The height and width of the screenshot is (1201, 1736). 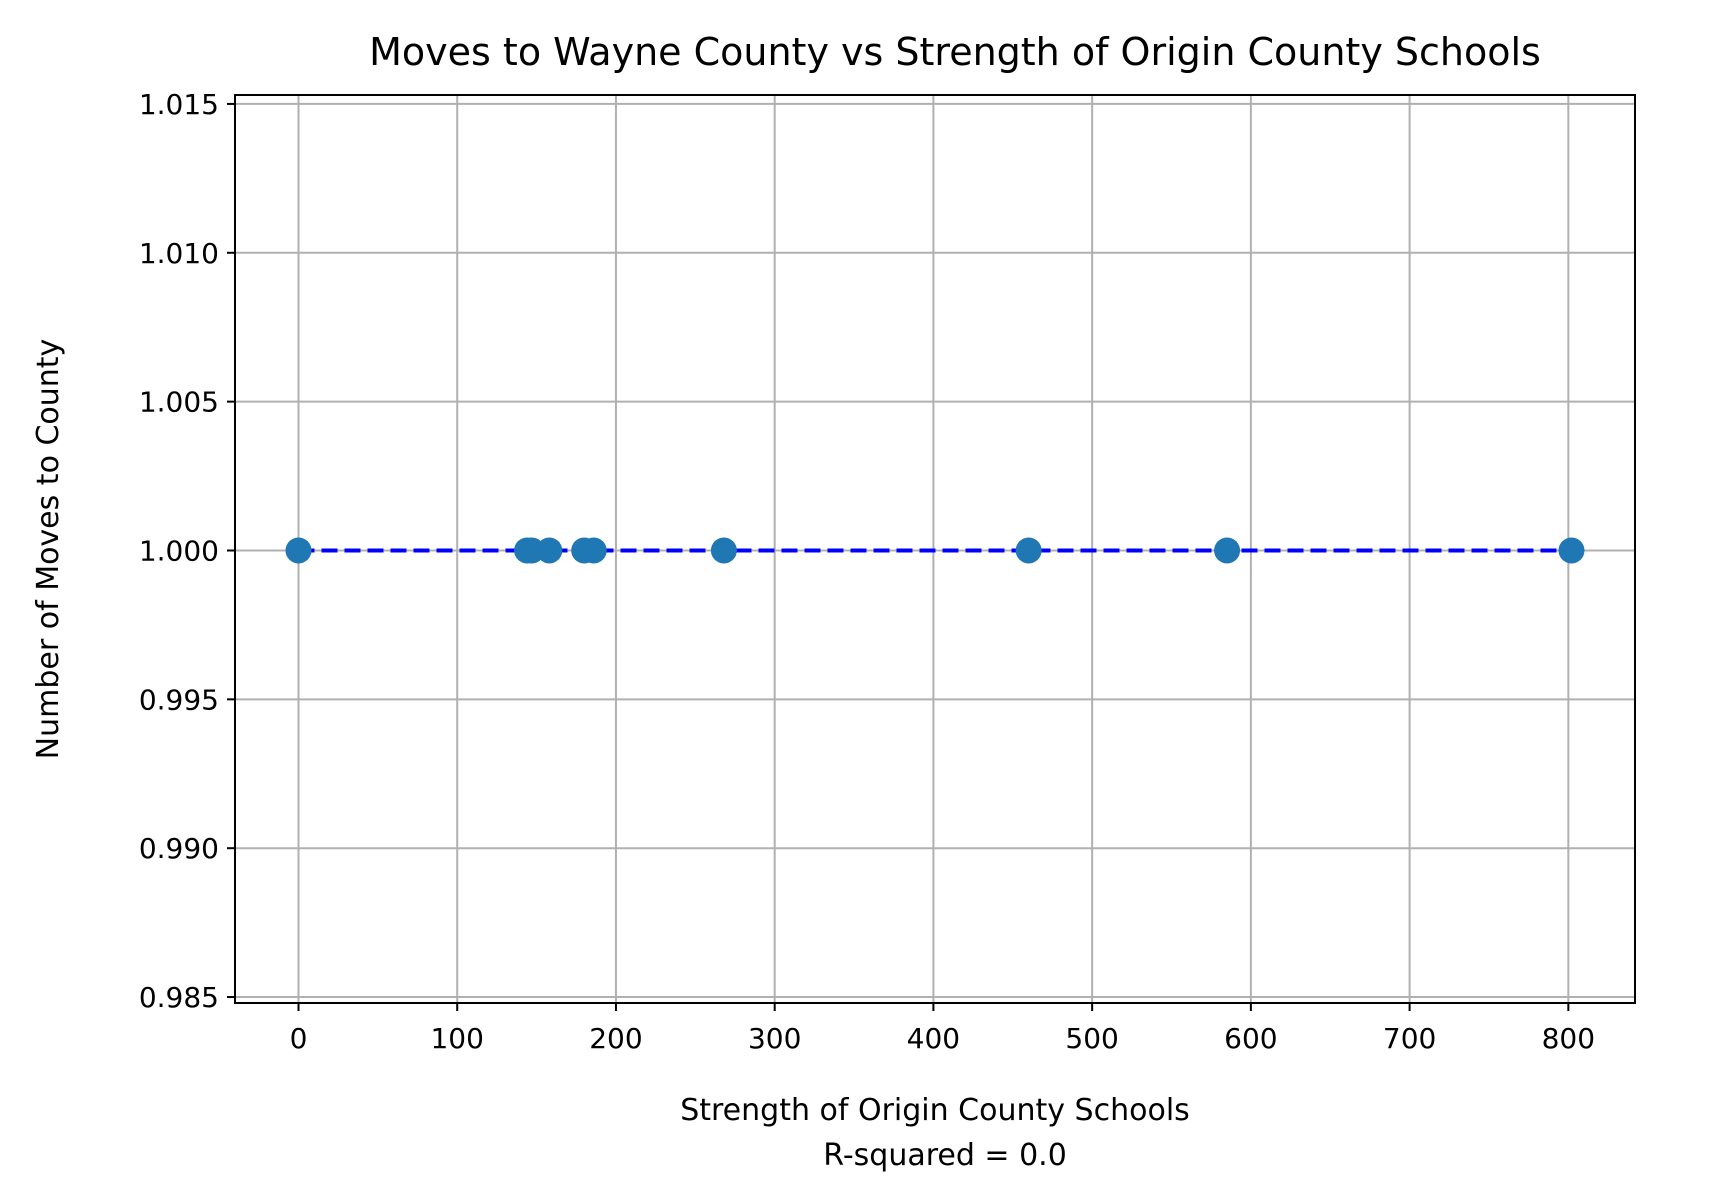 I want to click on y-tick-label: 0.990, so click(x=179, y=848).